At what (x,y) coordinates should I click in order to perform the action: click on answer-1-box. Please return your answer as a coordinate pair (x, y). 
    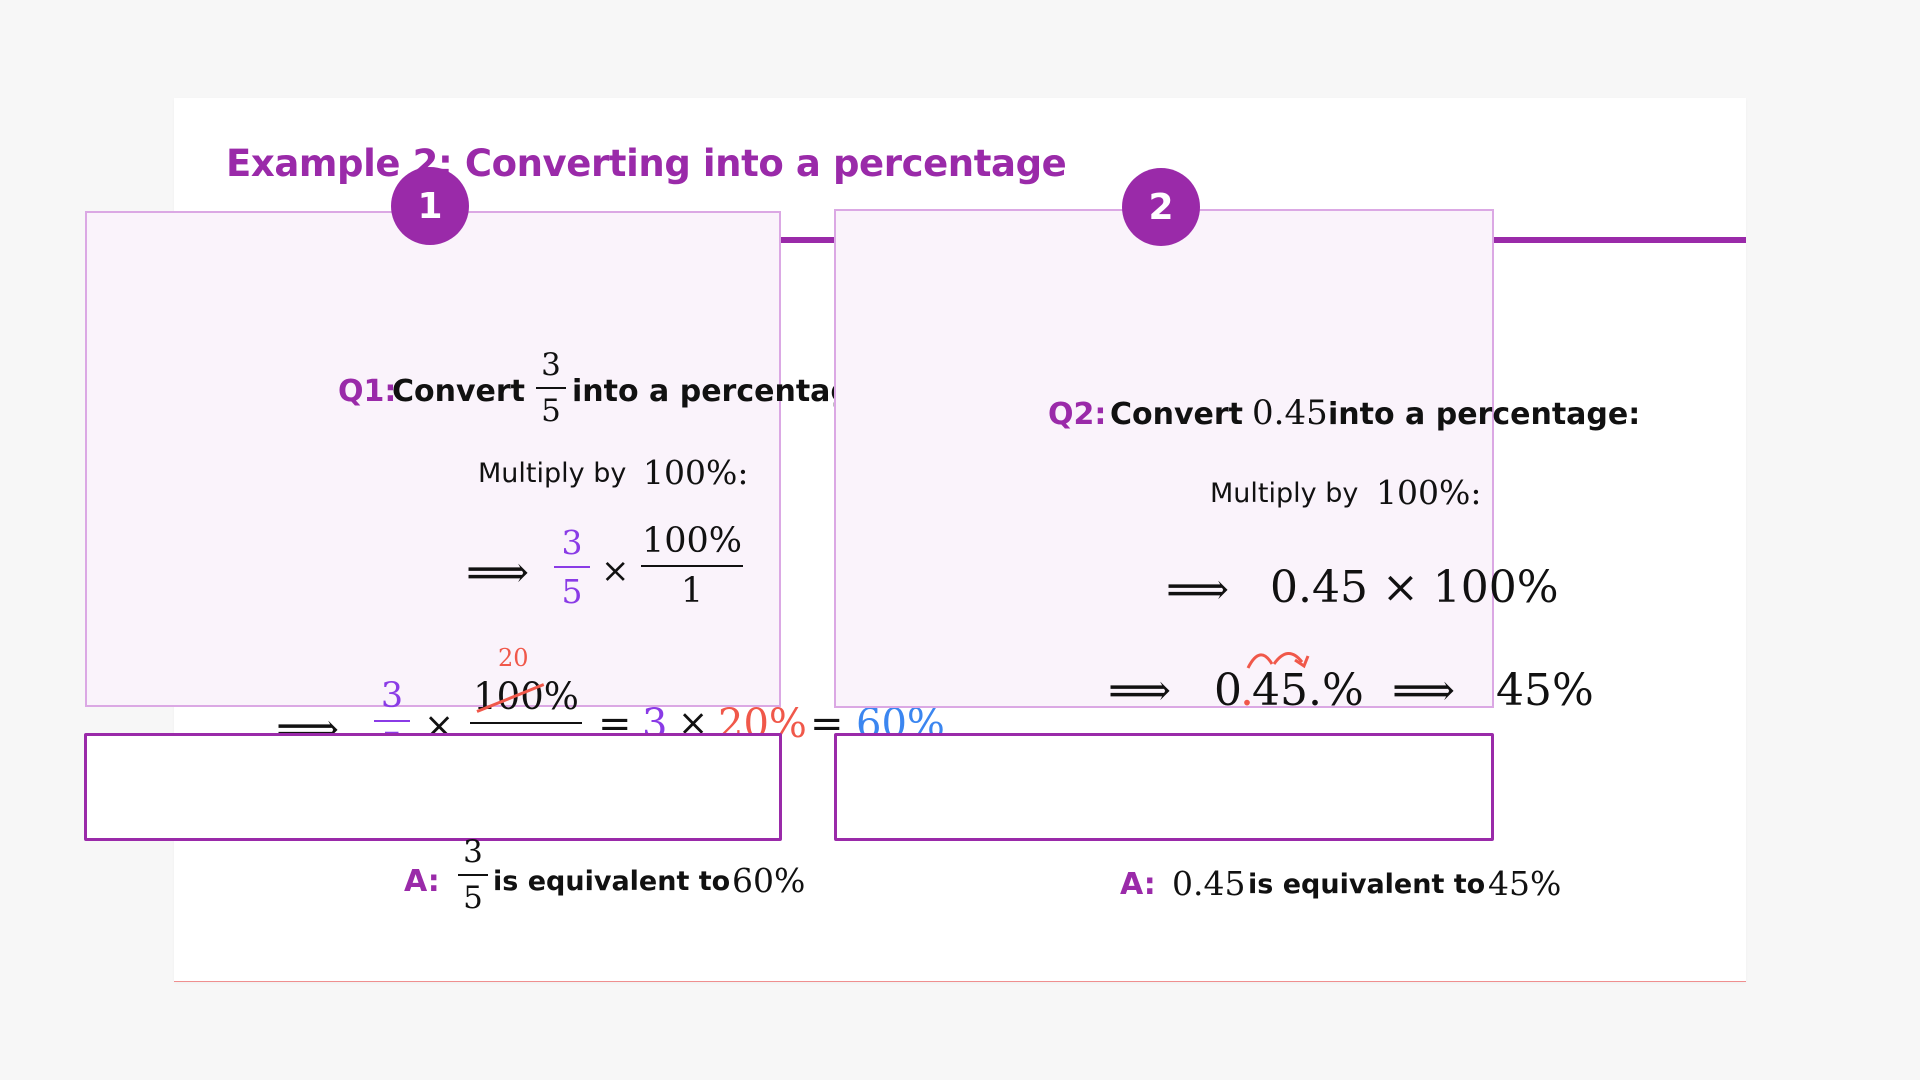
    Looking at the image, I should click on (433, 787).